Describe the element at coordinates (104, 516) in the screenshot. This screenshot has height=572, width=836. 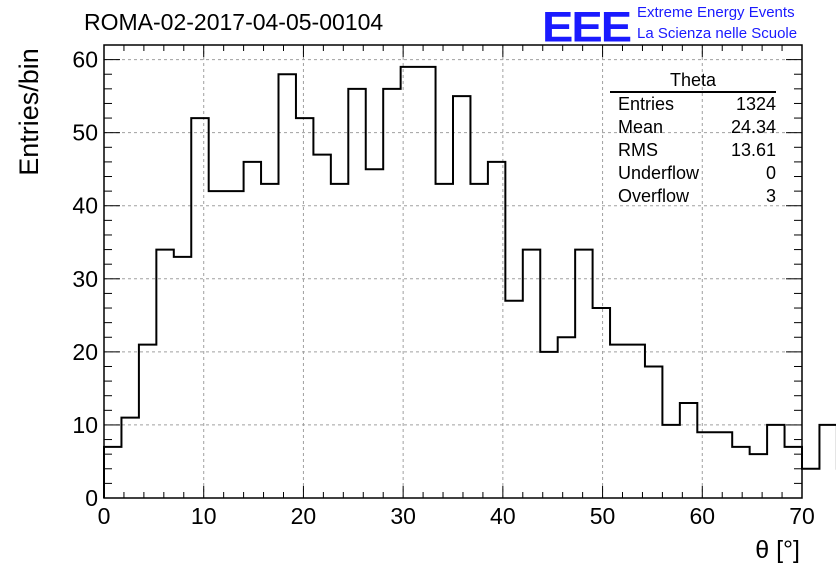
I see `x-tick-label: 0` at that location.